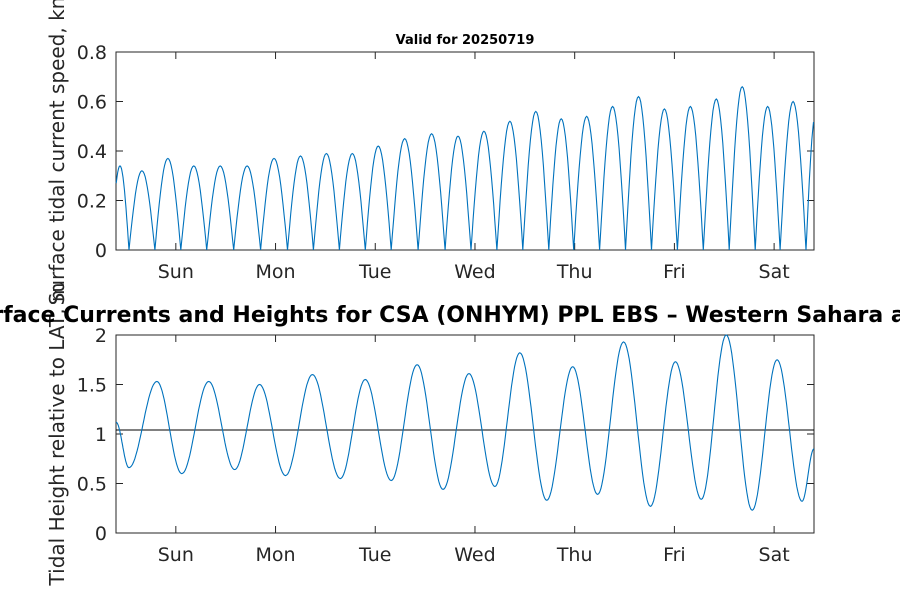 The height and width of the screenshot is (600, 900). I want to click on height-xtick-label: Sat, so click(774, 555).